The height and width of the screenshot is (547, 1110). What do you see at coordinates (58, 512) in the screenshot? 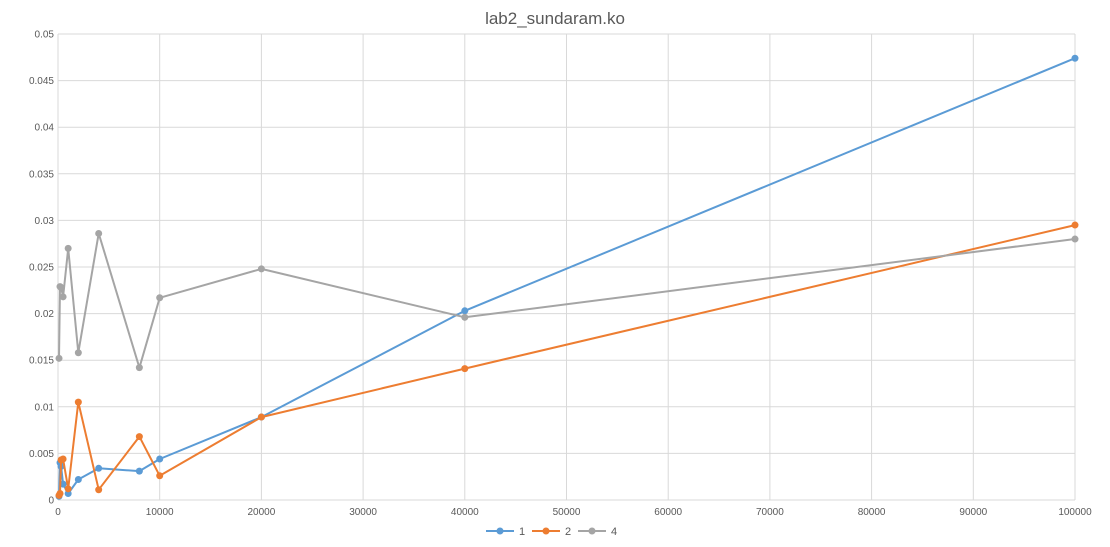
I see `x-tick-label: 0` at bounding box center [58, 512].